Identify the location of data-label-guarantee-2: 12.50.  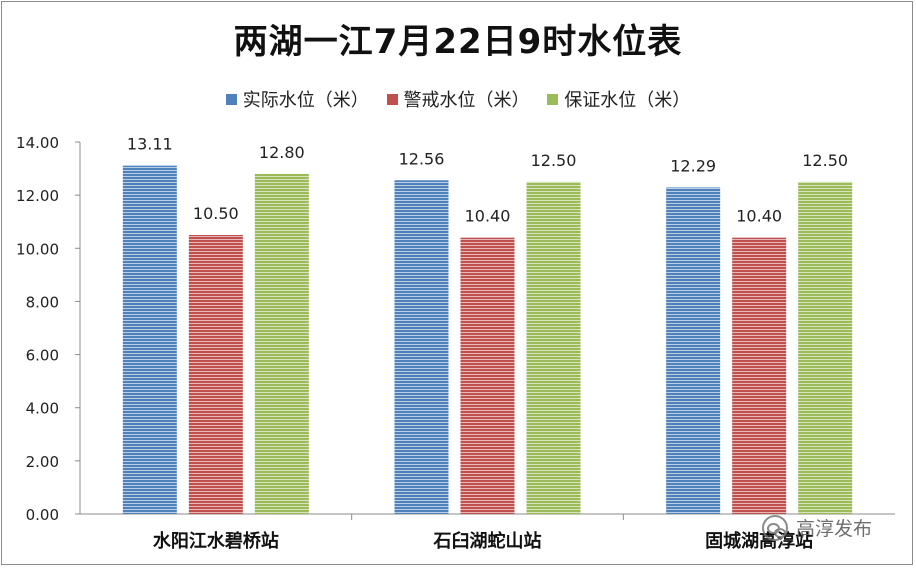
(825, 160).